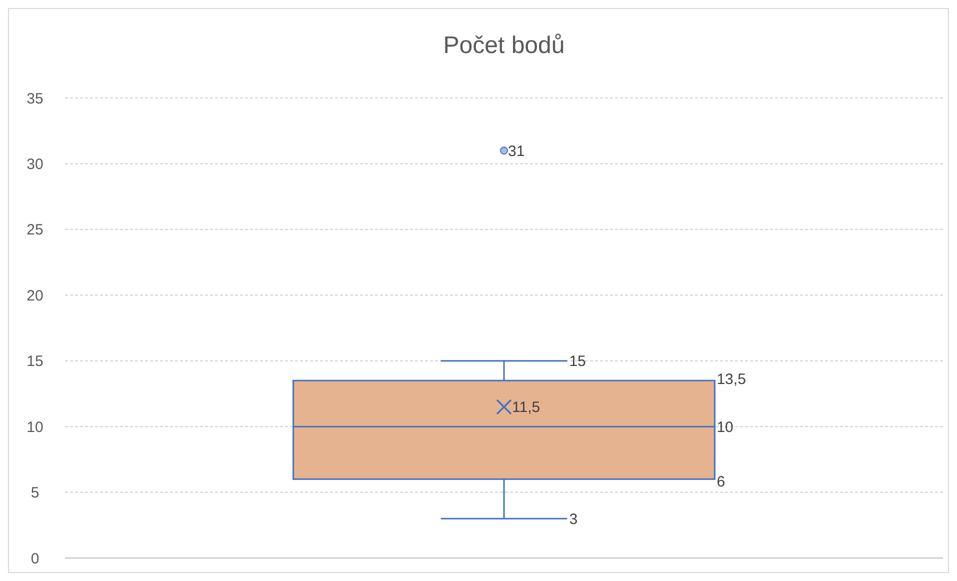 The image size is (957, 581). What do you see at coordinates (35, 295) in the screenshot?
I see `y-tick-label: 20` at bounding box center [35, 295].